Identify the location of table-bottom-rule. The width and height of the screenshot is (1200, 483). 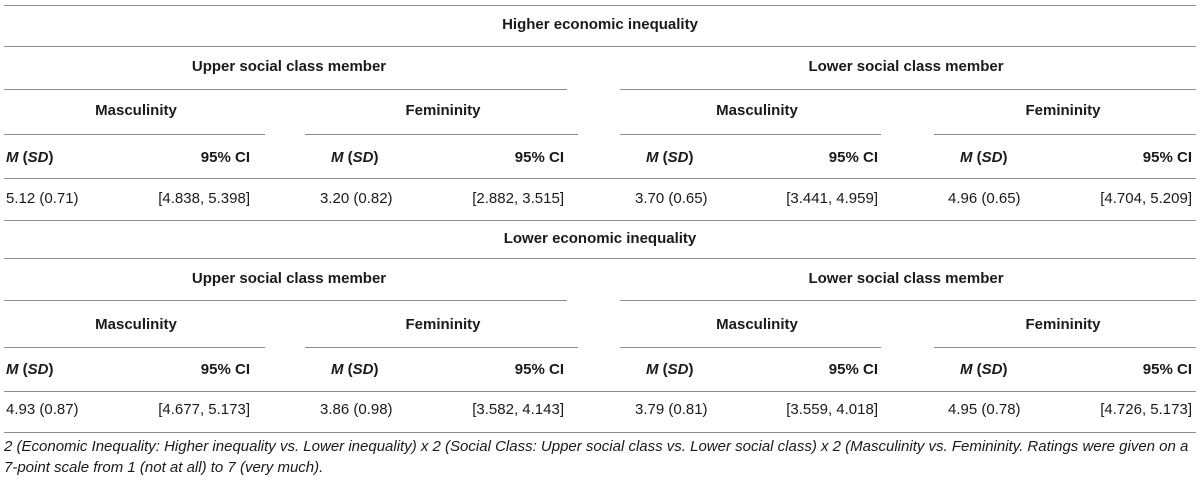
(600, 432).